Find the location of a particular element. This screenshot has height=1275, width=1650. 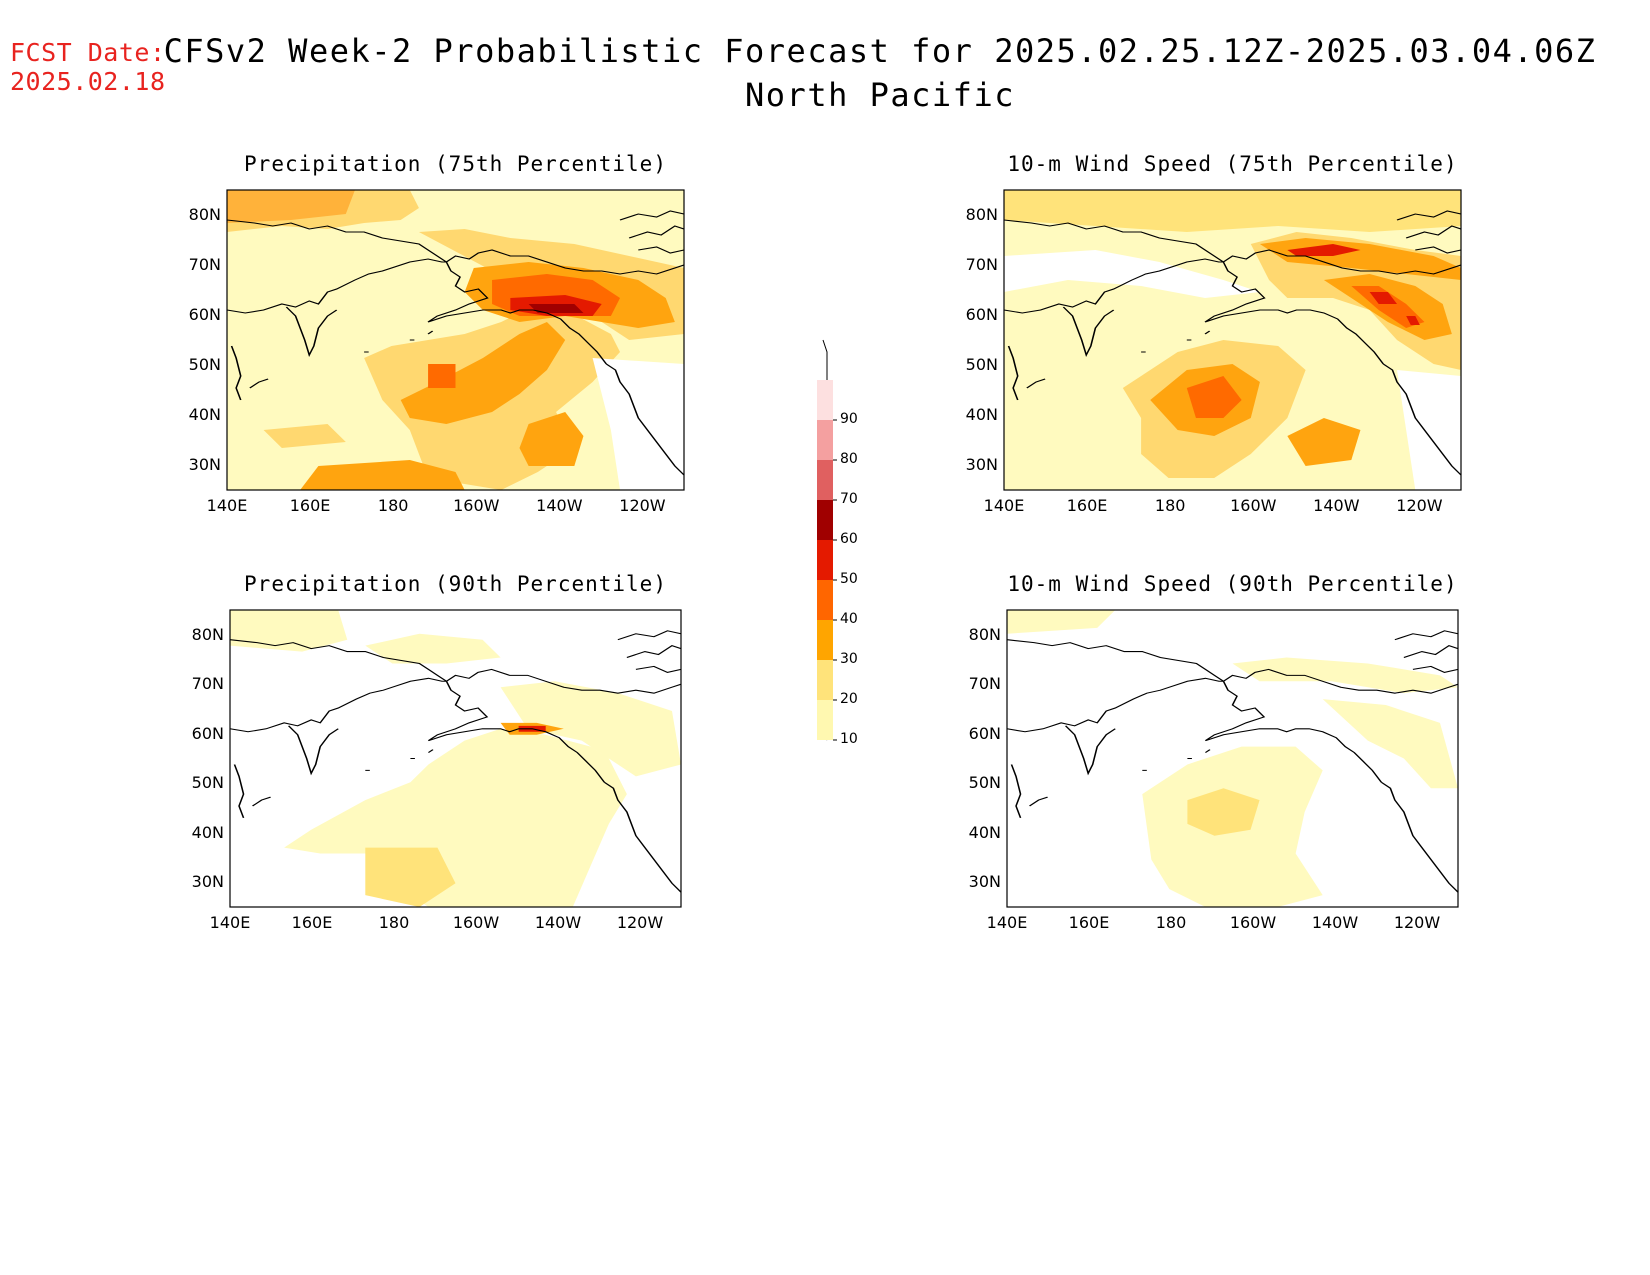

precip90-frame is located at coordinates (455, 758).